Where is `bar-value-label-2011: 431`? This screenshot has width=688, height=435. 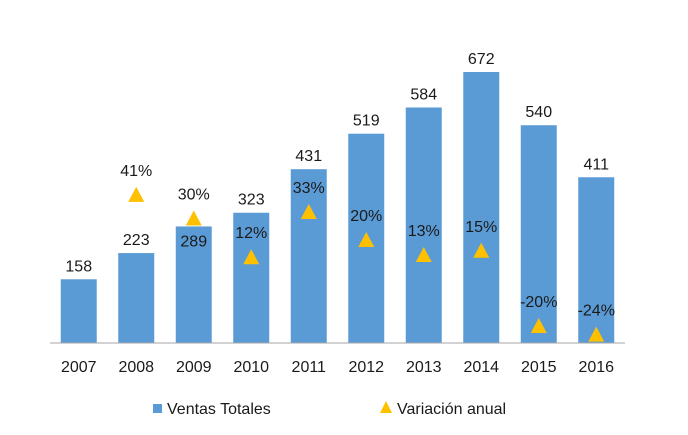 bar-value-label-2011: 431 is located at coordinates (308, 156).